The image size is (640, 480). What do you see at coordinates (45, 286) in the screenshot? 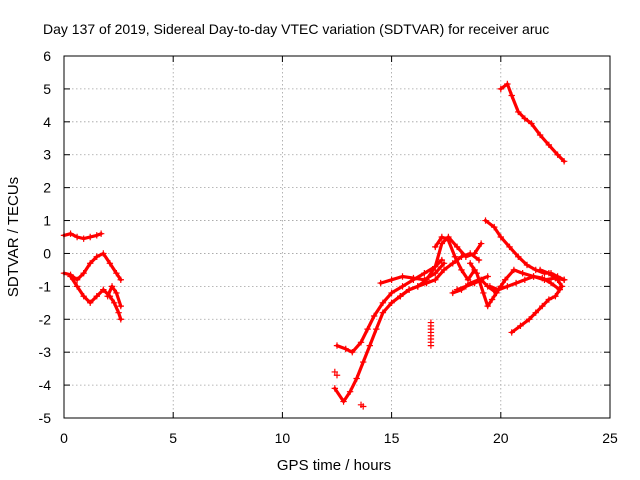
I see `y-tick-label: -1` at bounding box center [45, 286].